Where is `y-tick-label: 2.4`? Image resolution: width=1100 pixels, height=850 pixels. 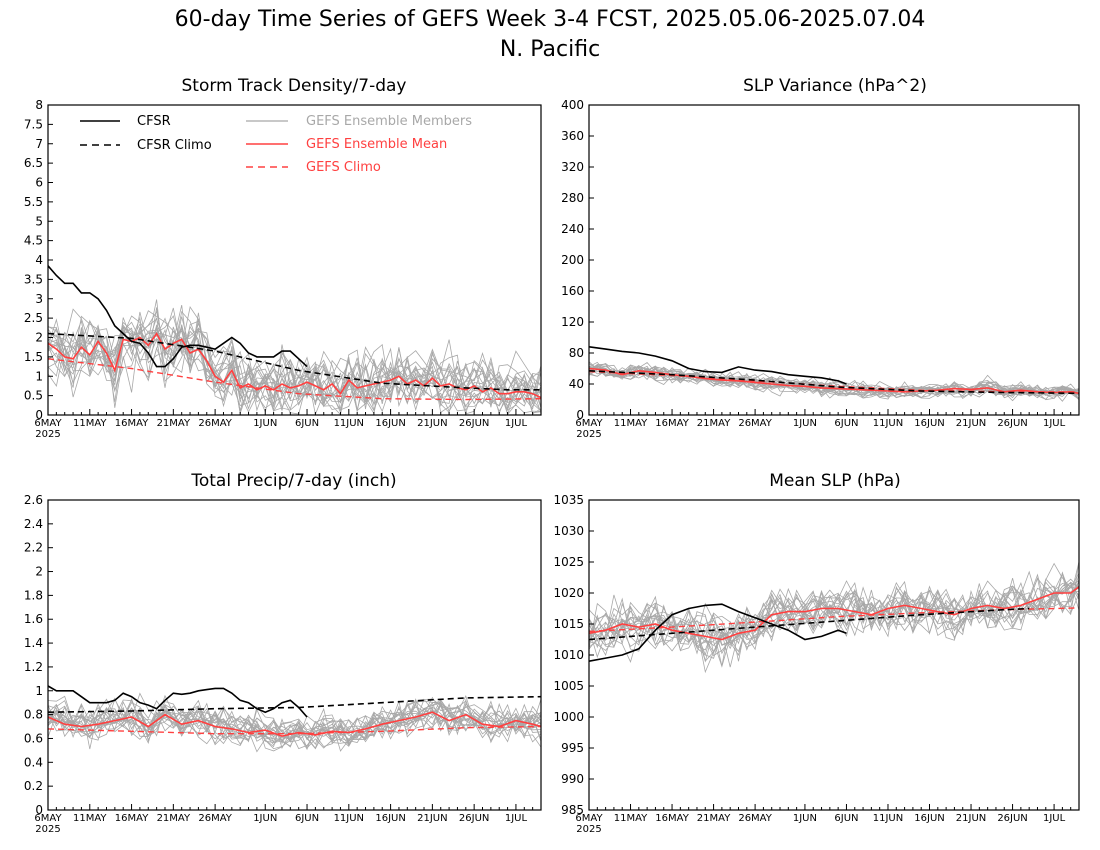 y-tick-label: 2.4 is located at coordinates (33, 524).